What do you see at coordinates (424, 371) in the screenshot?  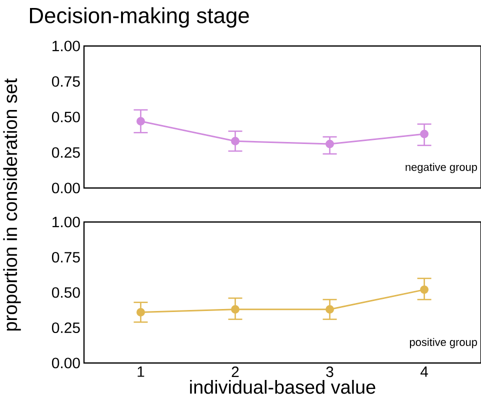 I see `x-tick-label: 4` at bounding box center [424, 371].